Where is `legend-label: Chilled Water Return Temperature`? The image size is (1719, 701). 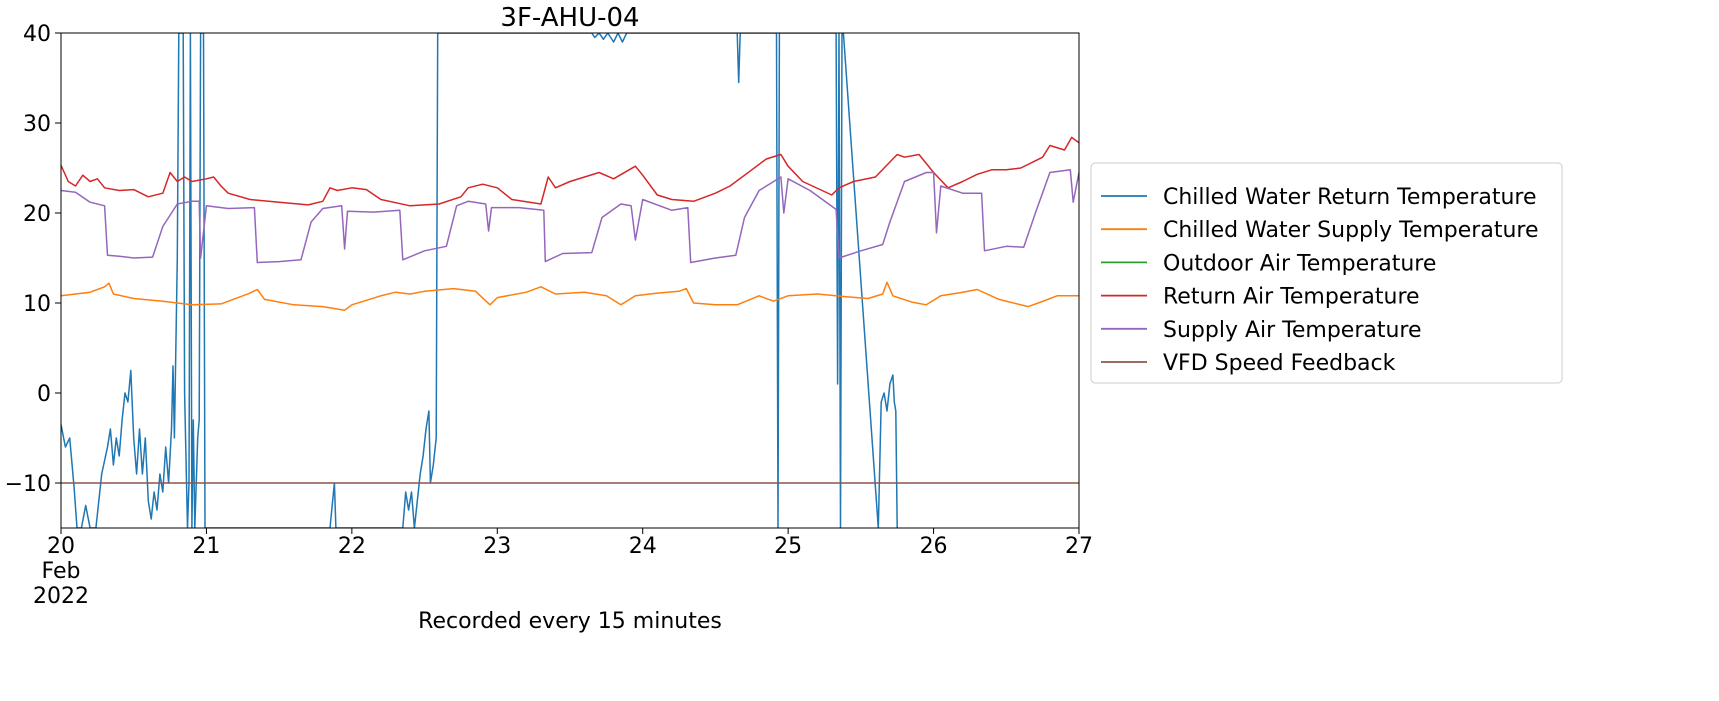 legend-label: Chilled Water Return Temperature is located at coordinates (1350, 197).